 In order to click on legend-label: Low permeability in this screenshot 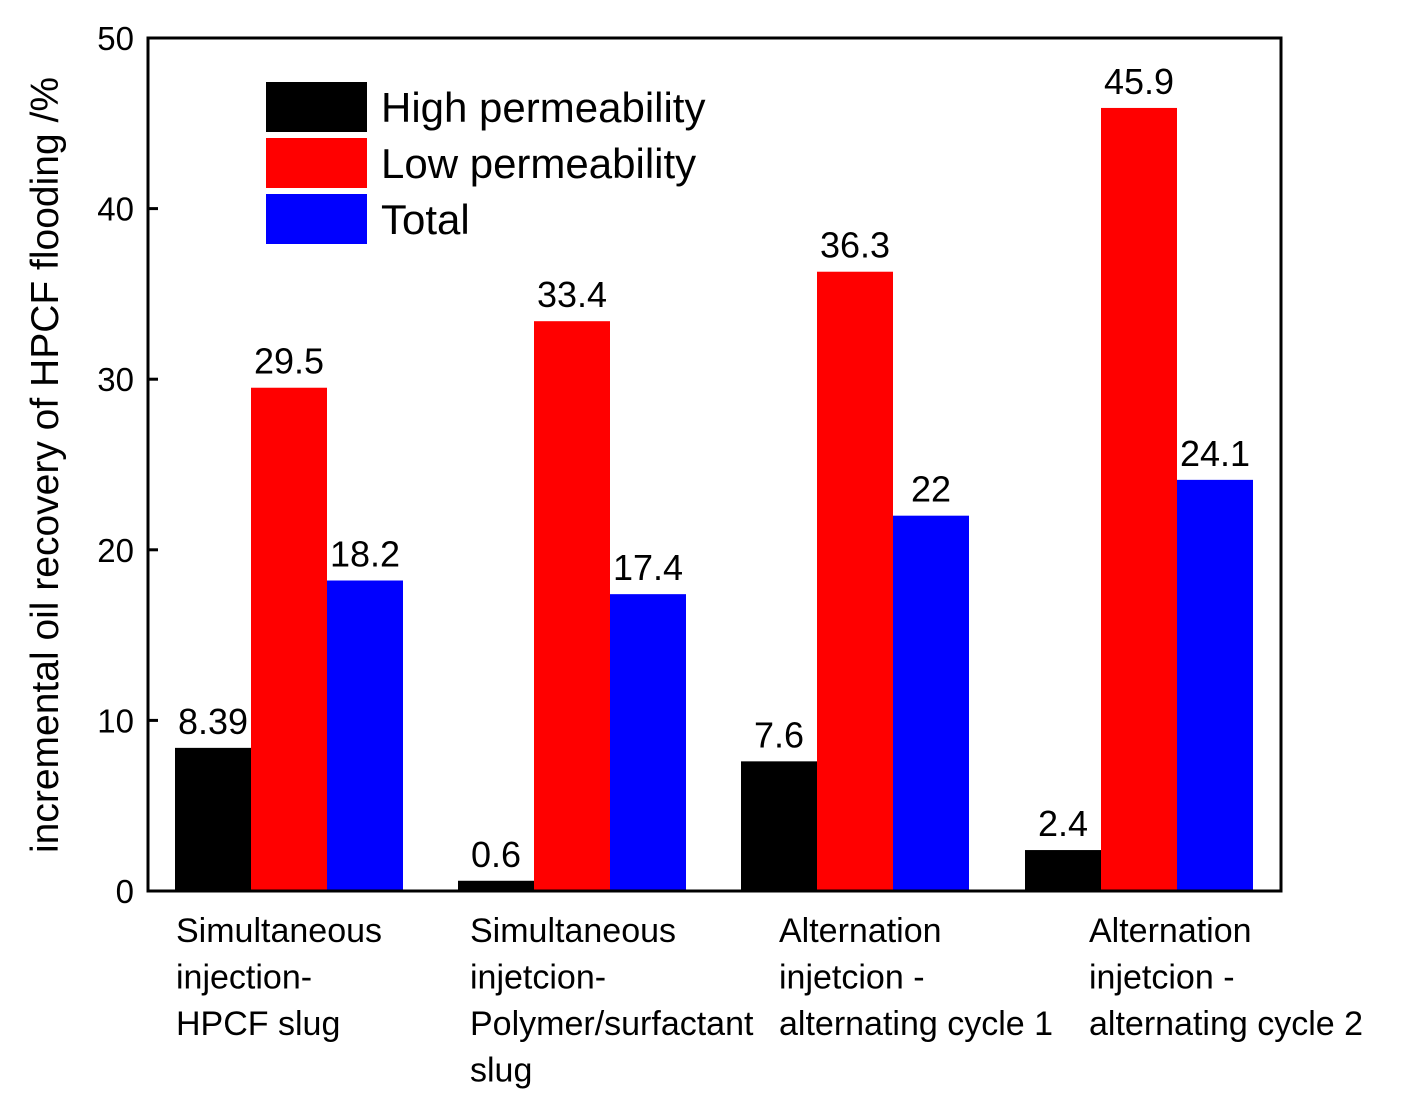, I will do `click(538, 163)`.